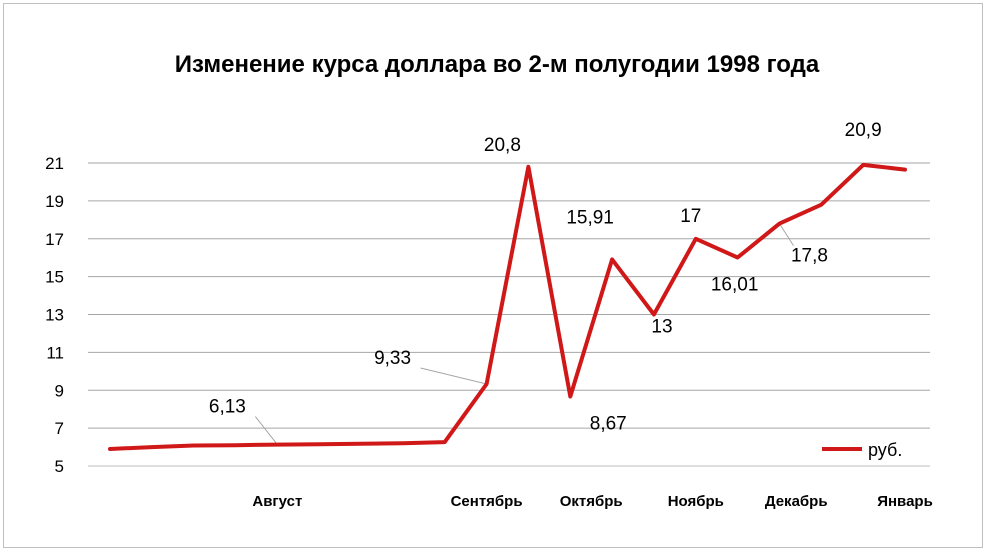  I want to click on legend-label: руб., so click(885, 450).